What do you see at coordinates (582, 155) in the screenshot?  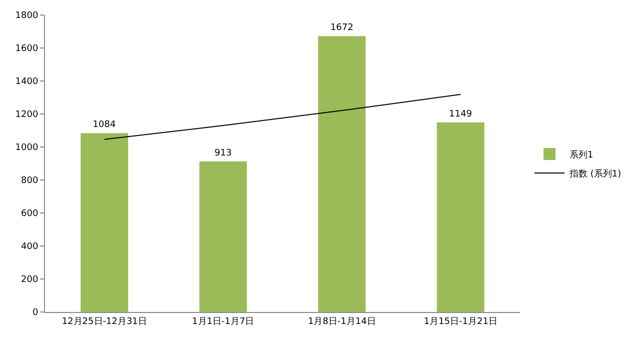 I see `legend-label: 系列1` at bounding box center [582, 155].